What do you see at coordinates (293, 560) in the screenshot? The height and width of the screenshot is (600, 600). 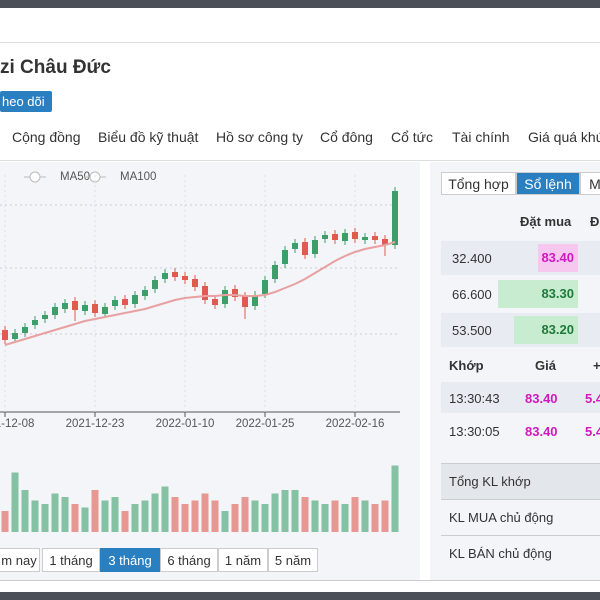 I see `range-button: 5 năm` at bounding box center [293, 560].